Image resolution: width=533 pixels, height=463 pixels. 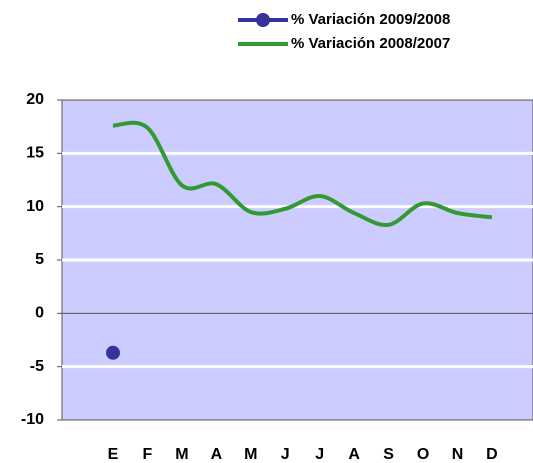 I want to click on y-tick-label: 10, so click(x=35, y=206).